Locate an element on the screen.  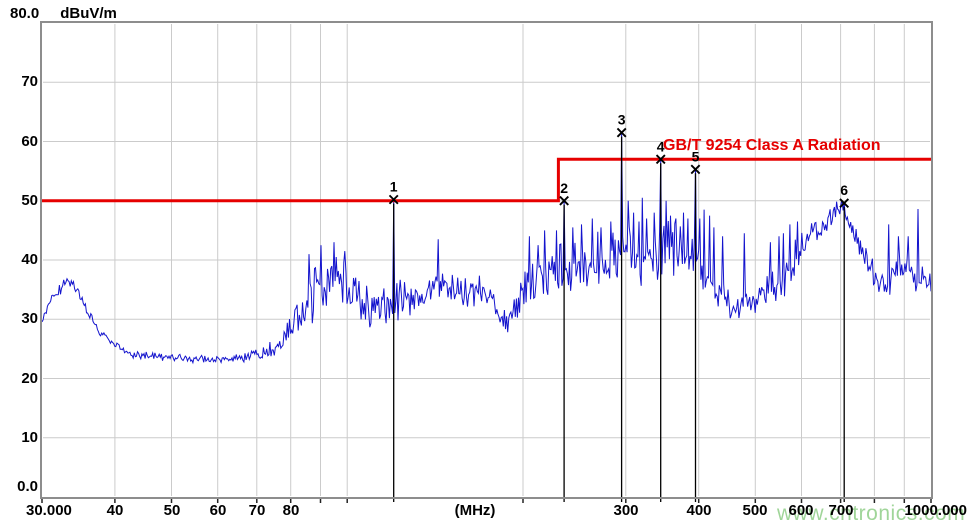
limit-line-label: GB/T 9254 Class A Radiation is located at coordinates (772, 145).